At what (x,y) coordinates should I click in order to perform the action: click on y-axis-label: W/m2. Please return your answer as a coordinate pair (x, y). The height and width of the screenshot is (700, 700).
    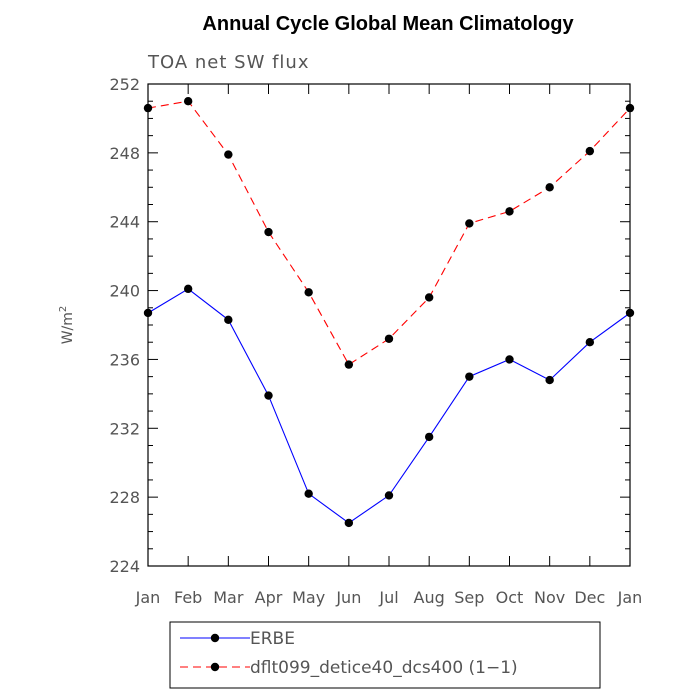
    Looking at the image, I should click on (67, 325).